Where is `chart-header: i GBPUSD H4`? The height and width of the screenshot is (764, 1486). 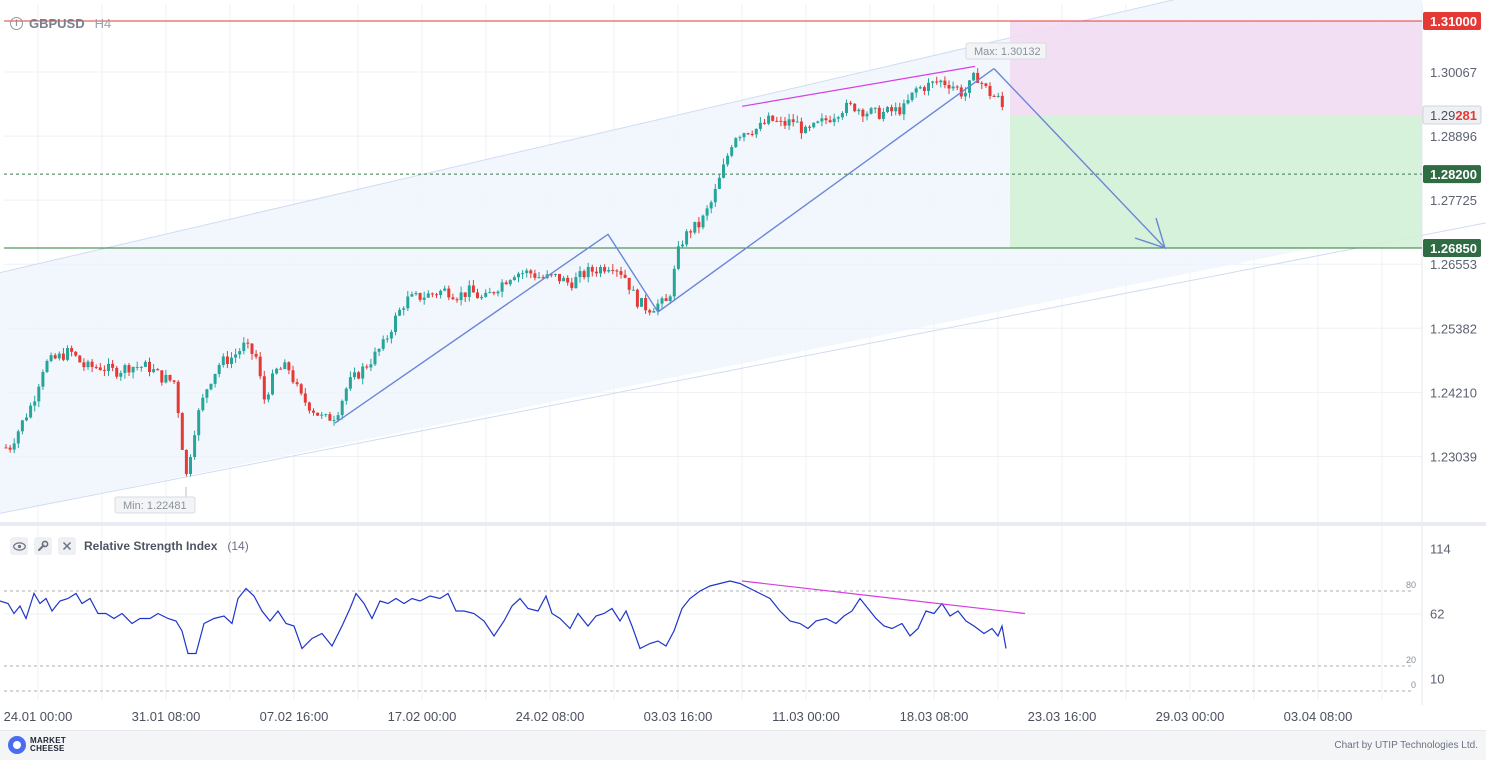 chart-header: i GBPUSD H4 is located at coordinates (60, 23).